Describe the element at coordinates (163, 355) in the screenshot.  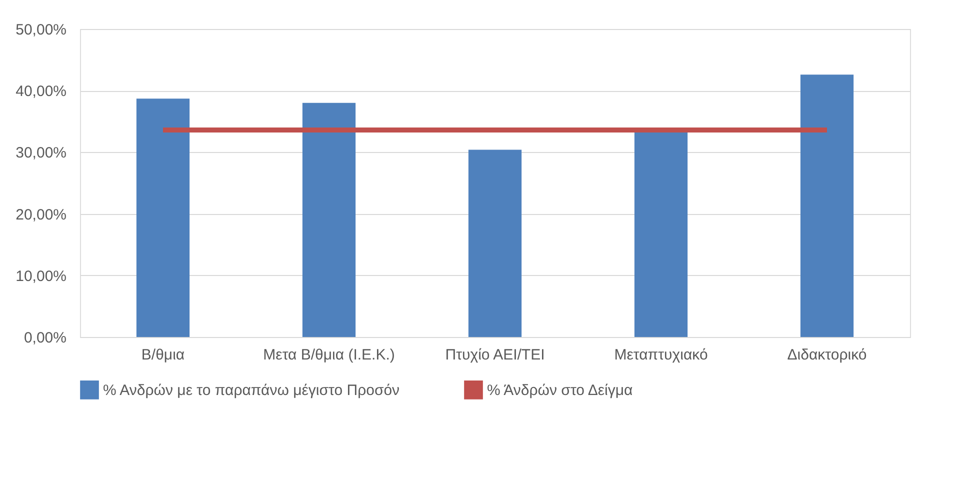
I see `x-tick-label: Β/θμια` at that location.